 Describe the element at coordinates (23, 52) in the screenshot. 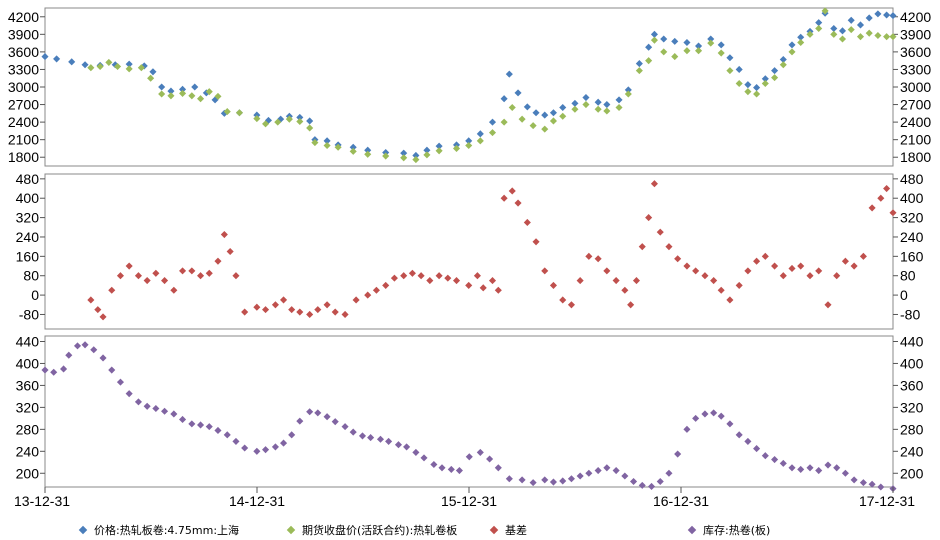

I see `y-tick-label-left: 3600` at that location.